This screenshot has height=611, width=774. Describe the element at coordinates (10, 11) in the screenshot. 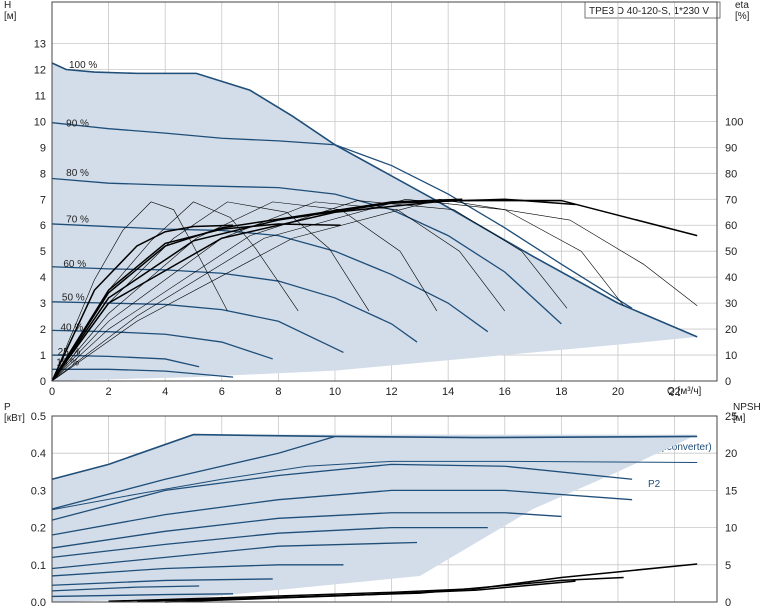

I see `upper-y-label: H [м]` at that location.